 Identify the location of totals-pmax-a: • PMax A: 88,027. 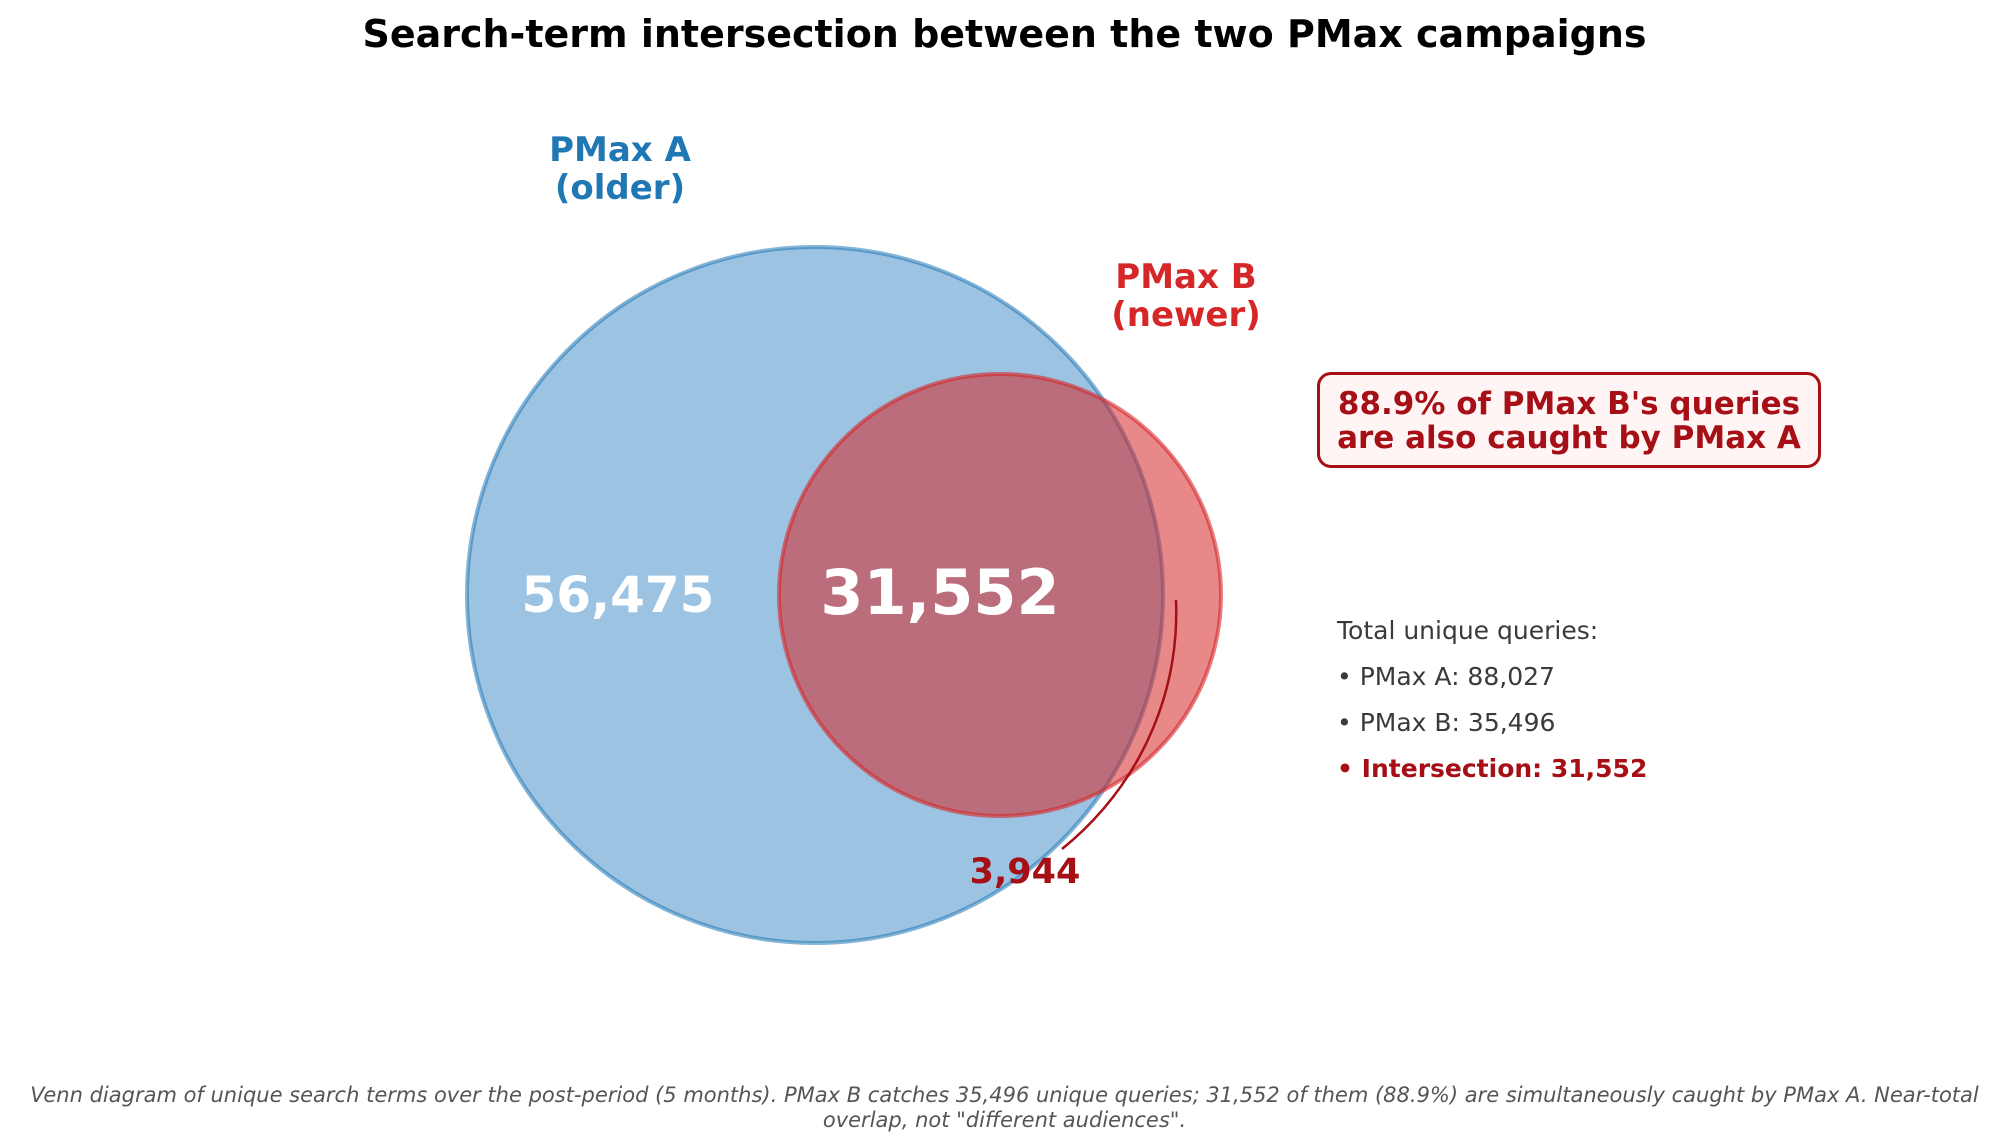
(1446, 676).